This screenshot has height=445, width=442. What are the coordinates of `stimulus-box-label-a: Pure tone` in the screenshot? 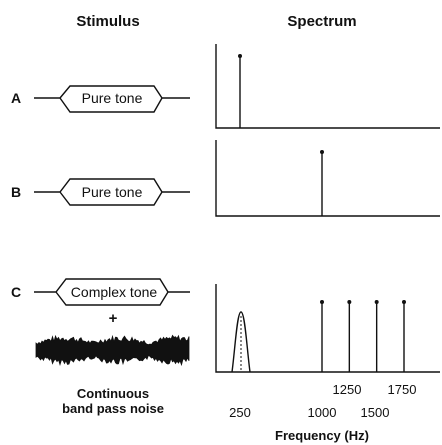 It's located at (112, 98).